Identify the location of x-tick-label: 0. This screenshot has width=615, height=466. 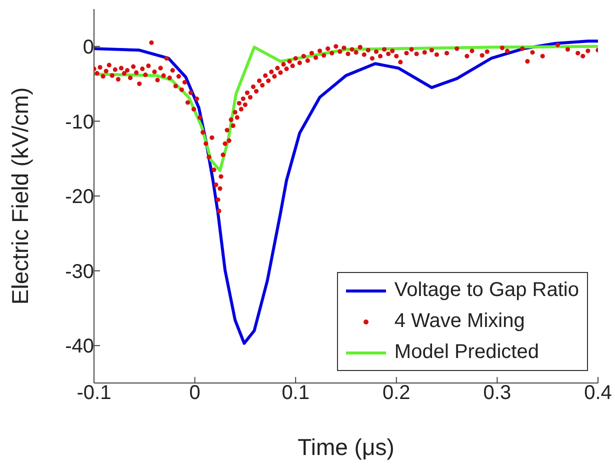
(194, 393).